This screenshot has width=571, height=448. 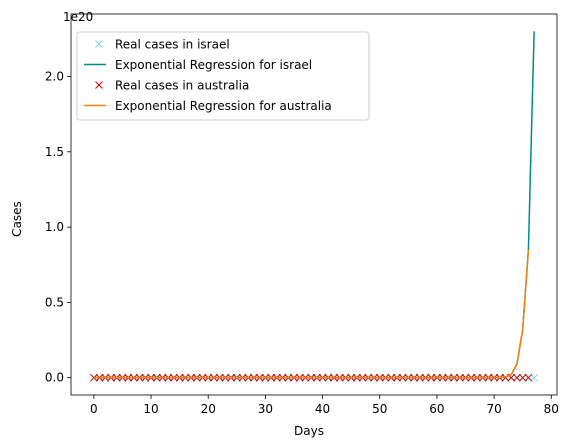 I want to click on legend-entry-label: Real cases in israel, so click(x=172, y=45).